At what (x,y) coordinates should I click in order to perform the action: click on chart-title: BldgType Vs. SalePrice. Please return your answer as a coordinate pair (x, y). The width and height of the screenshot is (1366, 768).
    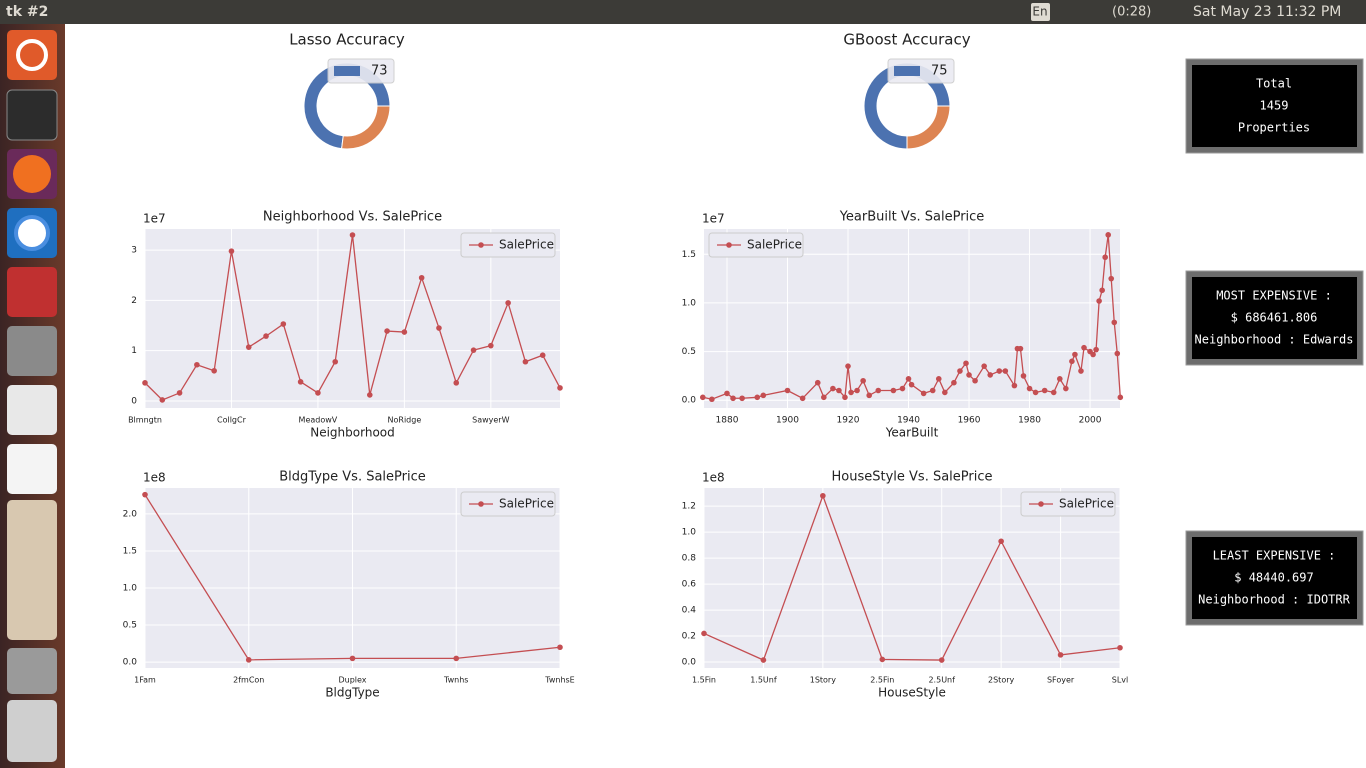
    Looking at the image, I should click on (352, 477).